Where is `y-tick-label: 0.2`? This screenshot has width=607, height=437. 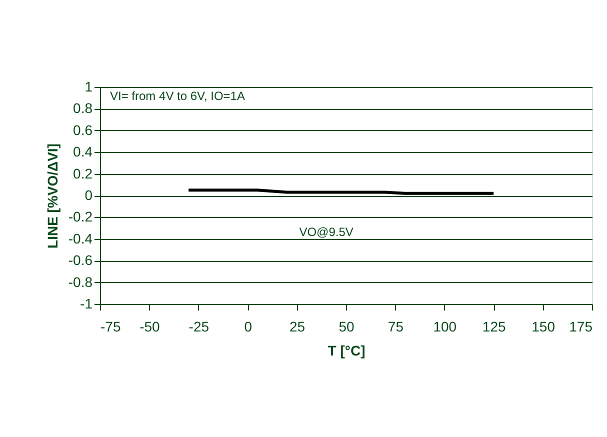
y-tick-label: 0.2 is located at coordinates (83, 173).